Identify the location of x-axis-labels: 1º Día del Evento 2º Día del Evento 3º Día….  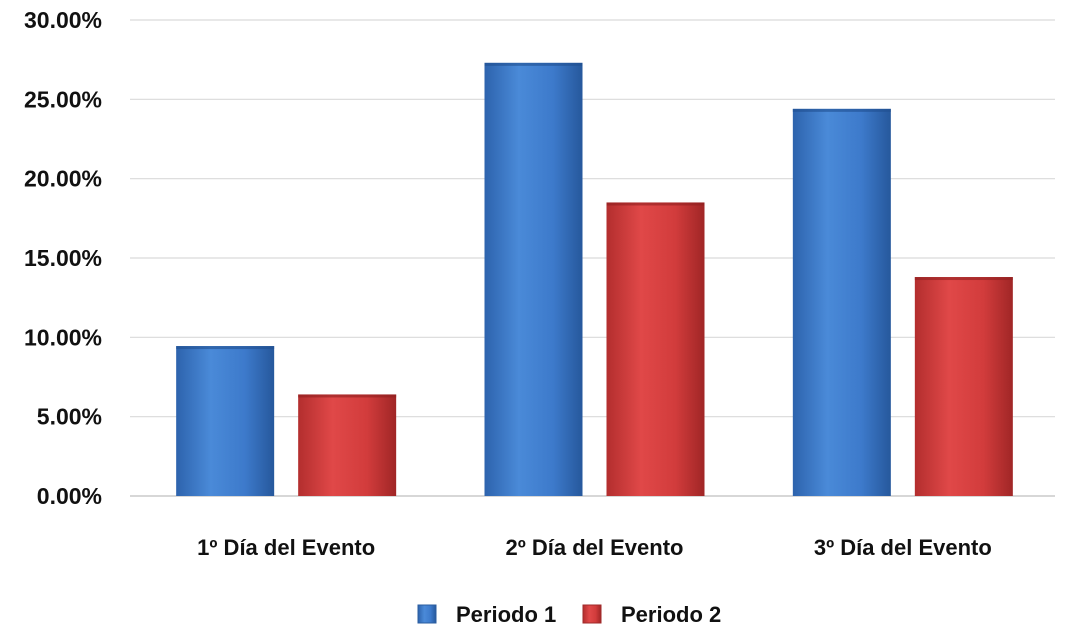
(594, 547).